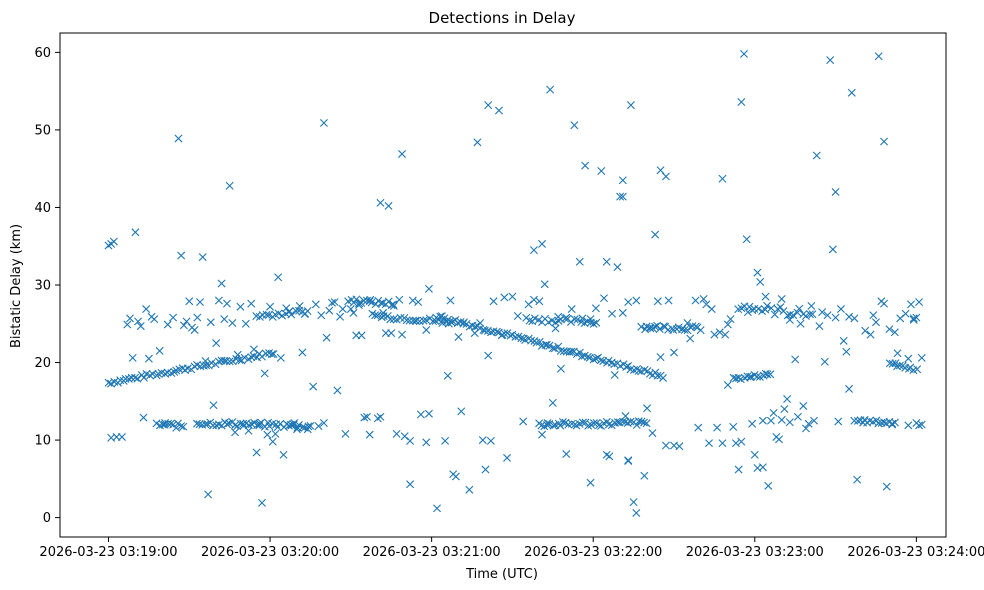  I want to click on x-tick-label: 2026-03-23 03:19:00, so click(108, 552).